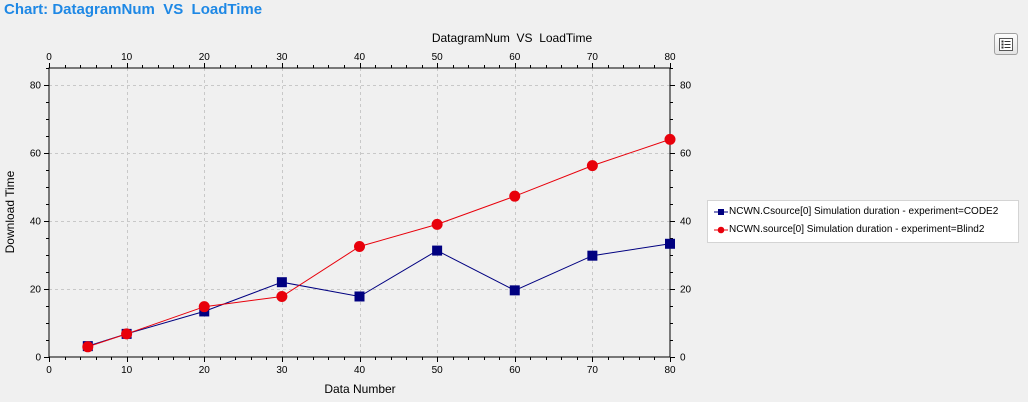 The image size is (1028, 402). What do you see at coordinates (512, 38) in the screenshot?
I see `chart-title: DatagramNum VS LoadTime` at bounding box center [512, 38].